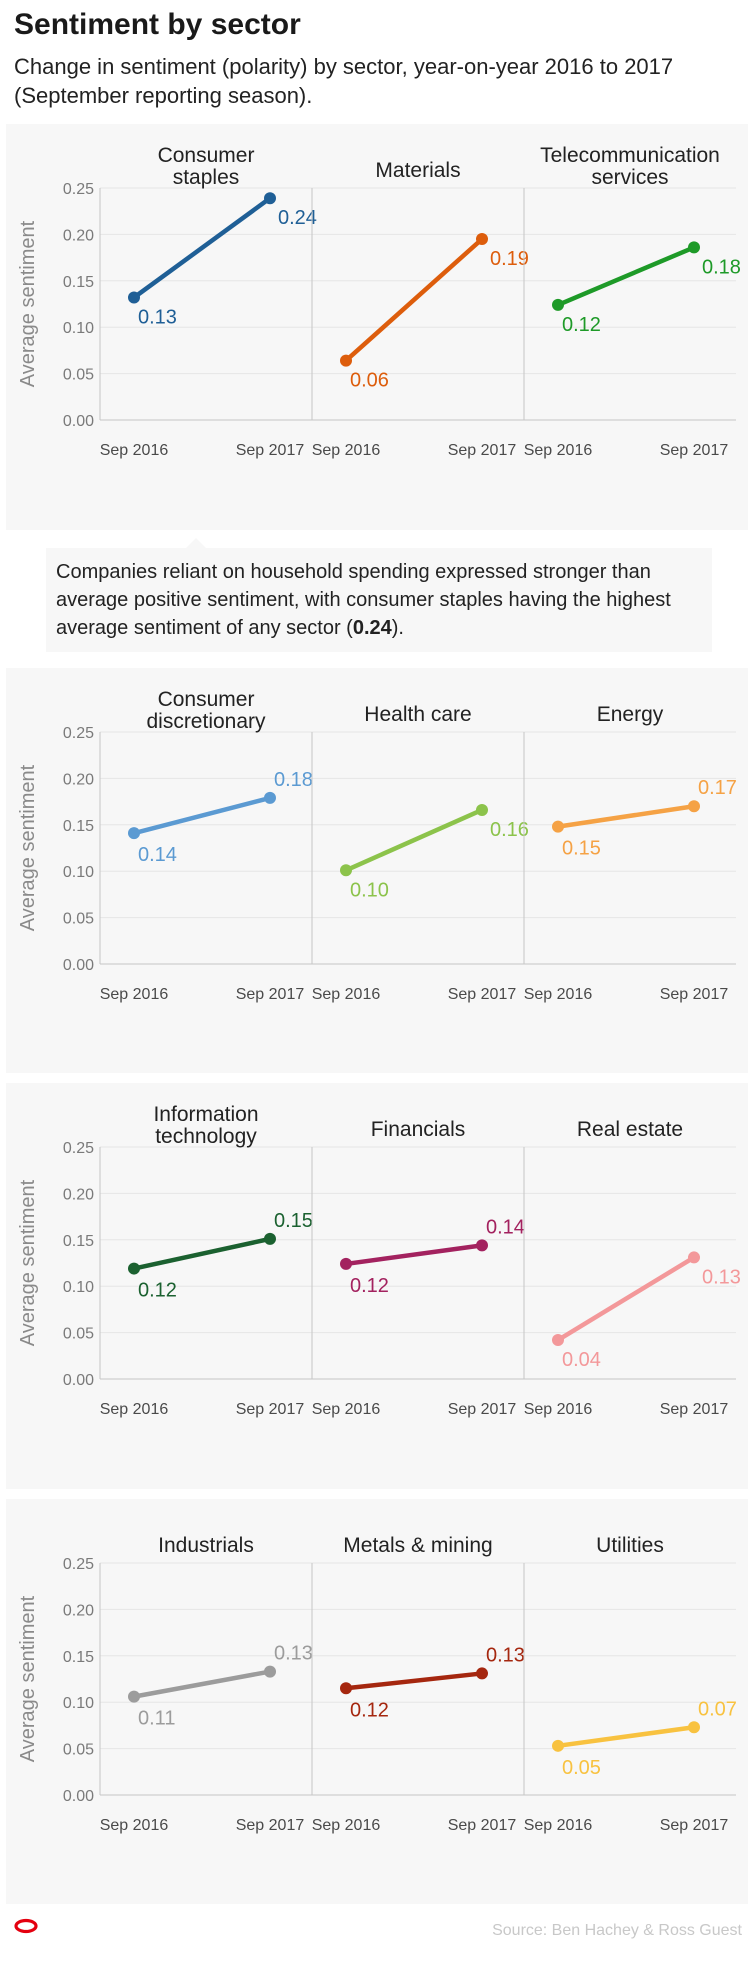 The height and width of the screenshot is (1962, 754). I want to click on data-point-information-technology, so click(134, 1268).